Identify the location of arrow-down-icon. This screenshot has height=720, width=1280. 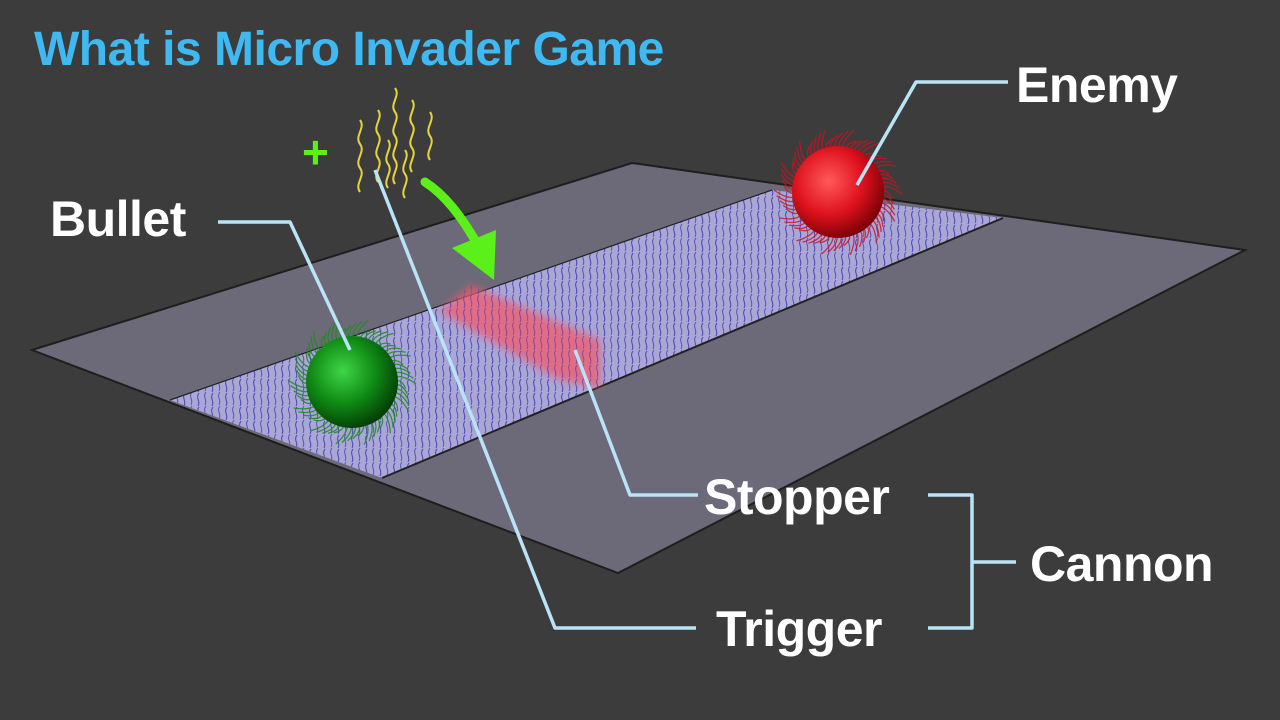
(458, 228).